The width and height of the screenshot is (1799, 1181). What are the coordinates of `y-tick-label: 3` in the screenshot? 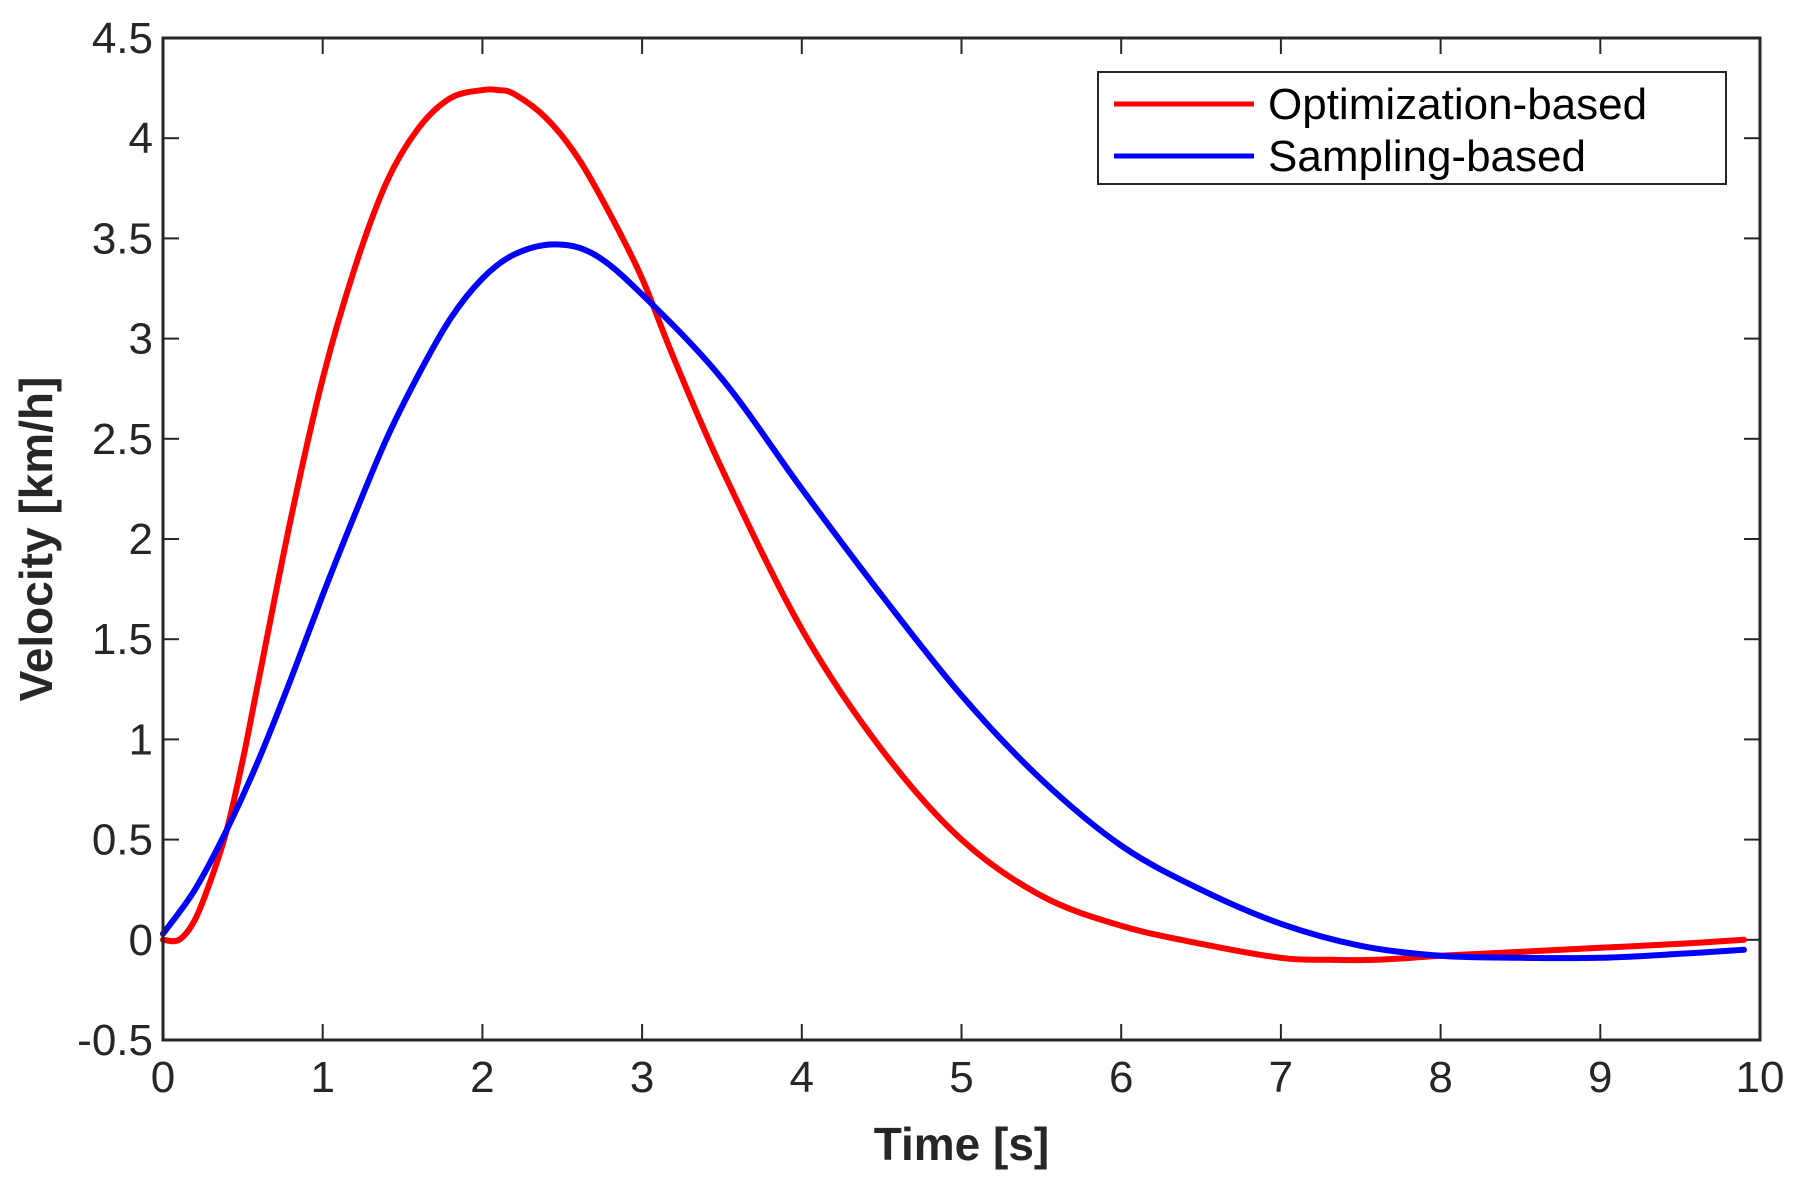 It's located at (141, 339).